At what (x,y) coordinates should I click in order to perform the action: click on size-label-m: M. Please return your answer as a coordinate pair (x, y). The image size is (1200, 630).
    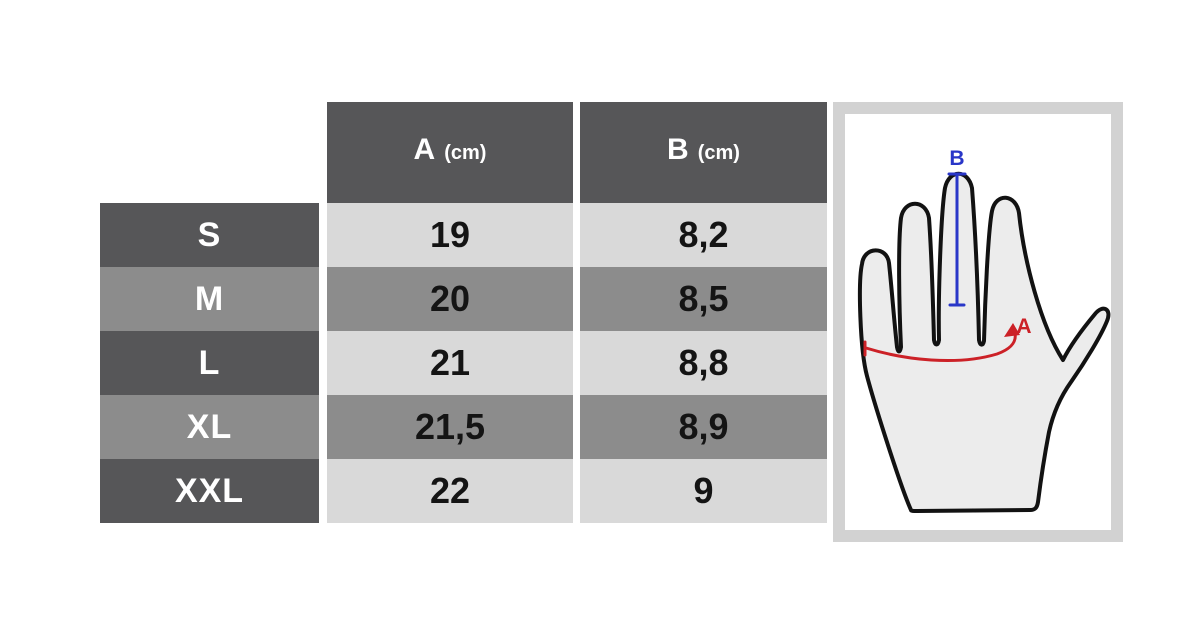
    Looking at the image, I should click on (209, 299).